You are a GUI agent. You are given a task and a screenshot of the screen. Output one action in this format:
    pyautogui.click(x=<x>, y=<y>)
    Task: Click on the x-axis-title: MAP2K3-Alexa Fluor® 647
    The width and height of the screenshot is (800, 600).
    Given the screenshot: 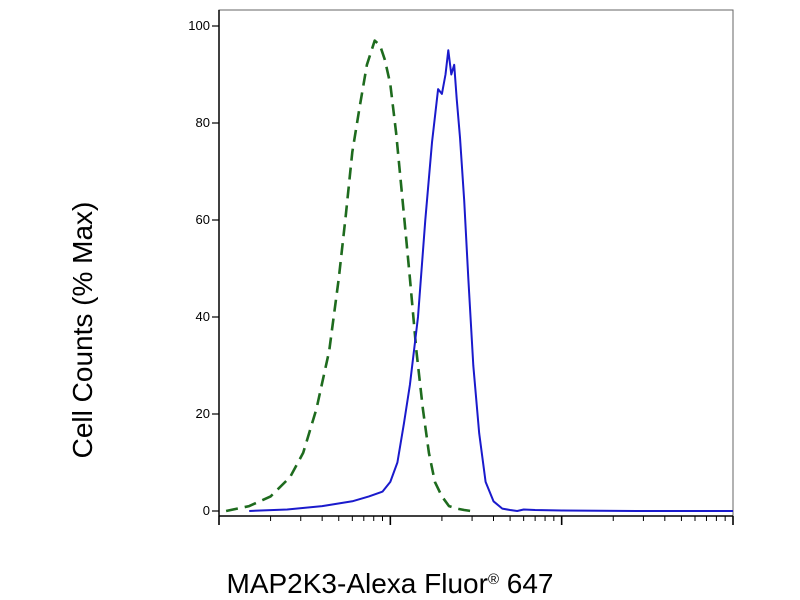 What is the action you would take?
    pyautogui.click(x=390, y=583)
    